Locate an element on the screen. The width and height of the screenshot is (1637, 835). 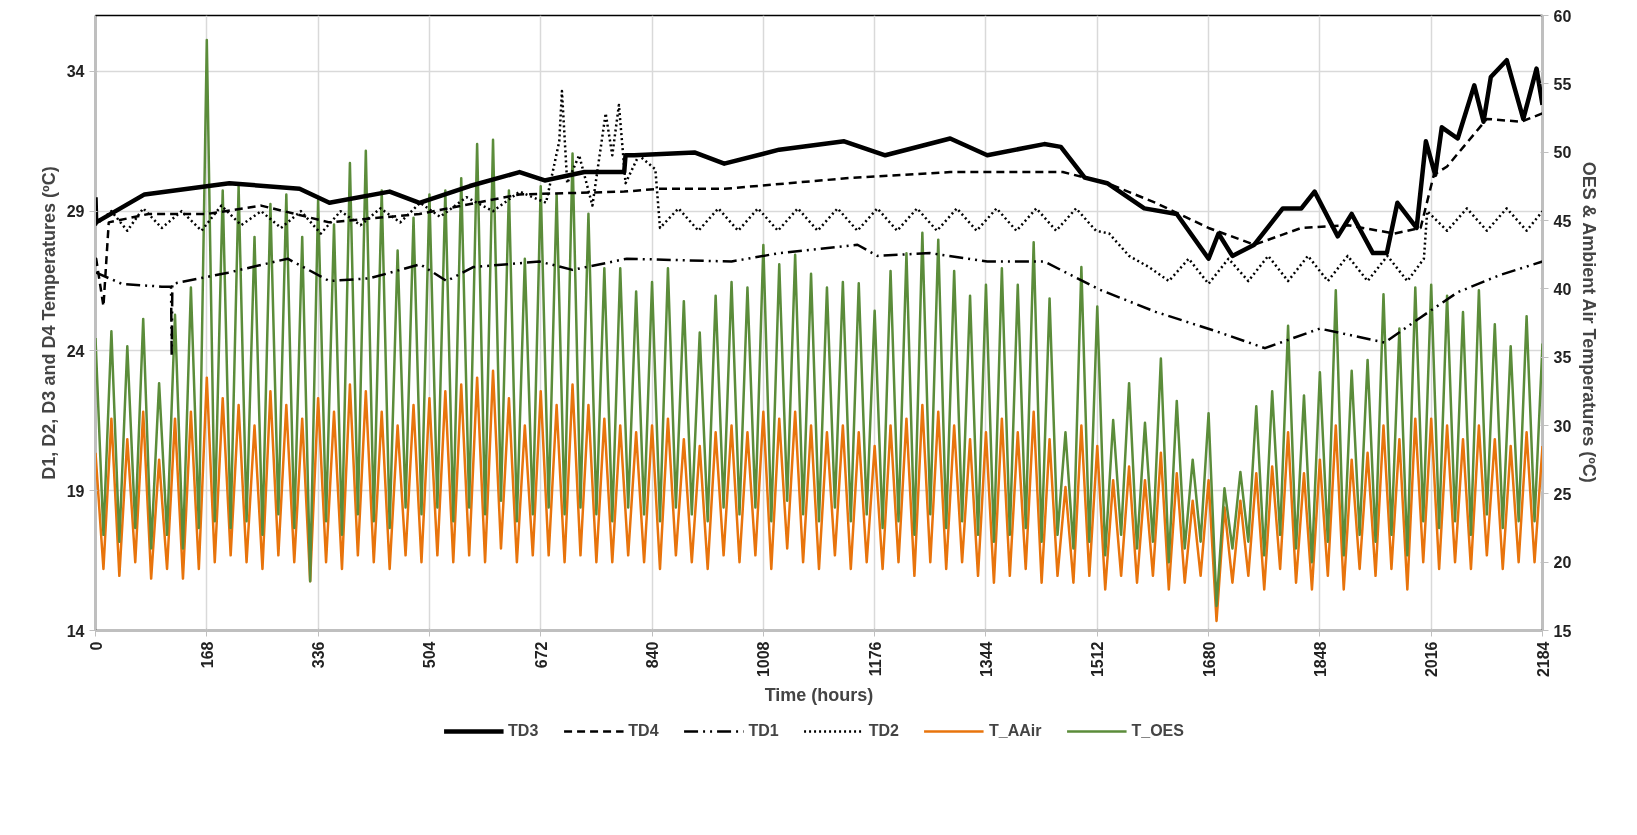
x-tick-label: 2184 is located at coordinates (1543, 659).